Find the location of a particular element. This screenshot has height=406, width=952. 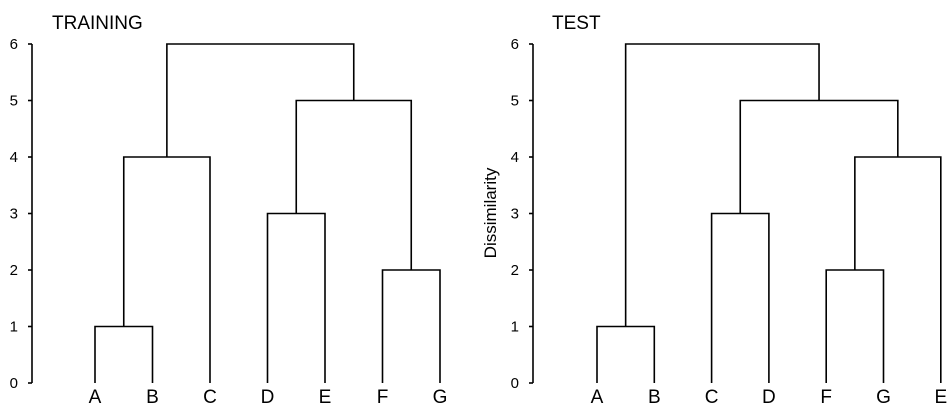

training-title: TRAINING is located at coordinates (97, 23).